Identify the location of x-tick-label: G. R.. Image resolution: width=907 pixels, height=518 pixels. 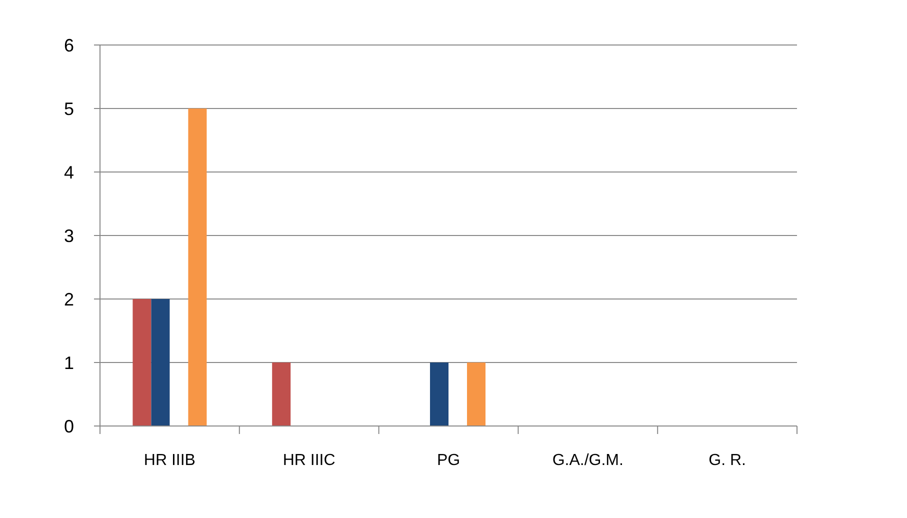
(727, 460).